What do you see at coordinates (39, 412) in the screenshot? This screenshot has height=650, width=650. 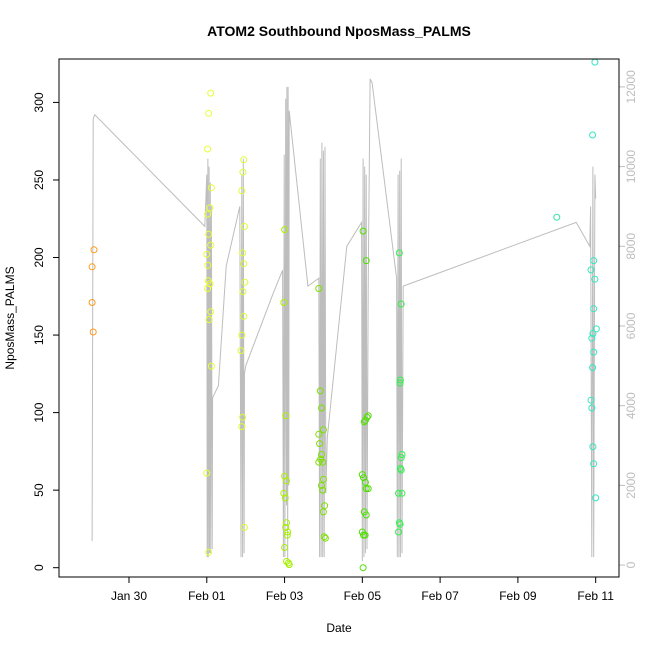 I see `y-tick-label-2: 100` at bounding box center [39, 412].